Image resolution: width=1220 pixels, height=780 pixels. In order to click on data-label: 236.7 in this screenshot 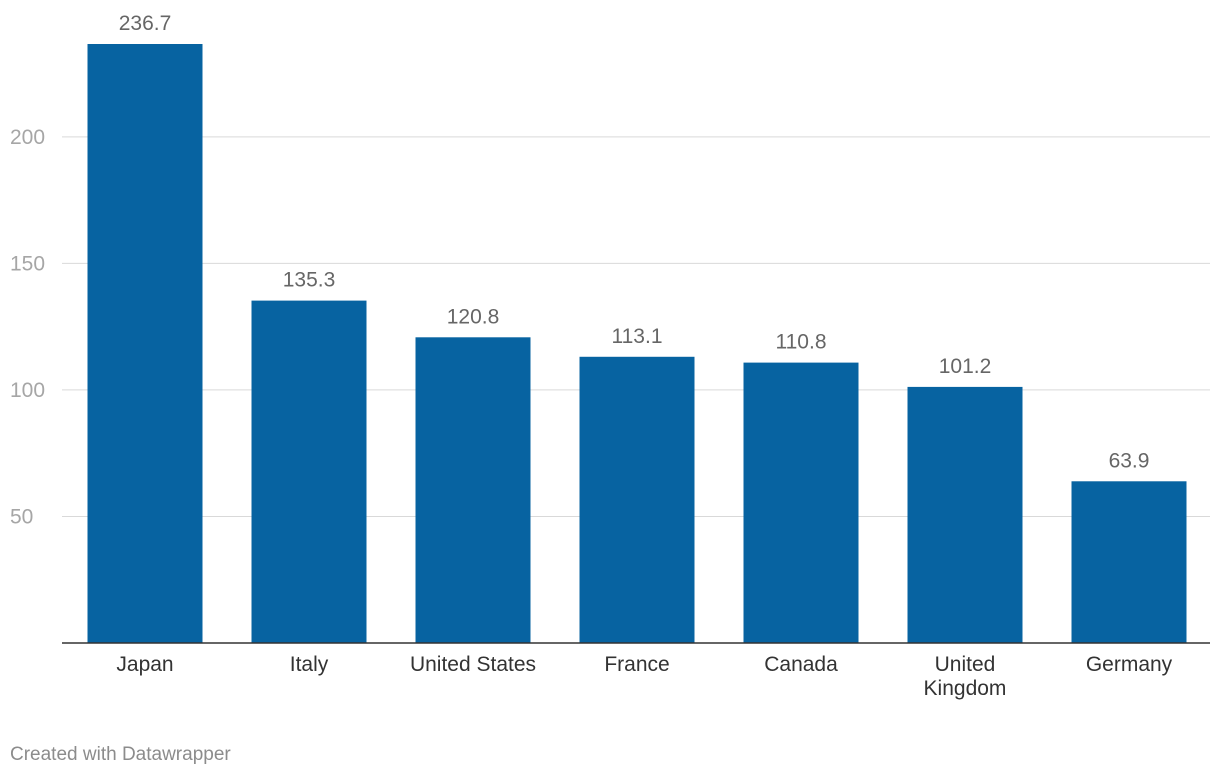, I will do `click(145, 23)`.